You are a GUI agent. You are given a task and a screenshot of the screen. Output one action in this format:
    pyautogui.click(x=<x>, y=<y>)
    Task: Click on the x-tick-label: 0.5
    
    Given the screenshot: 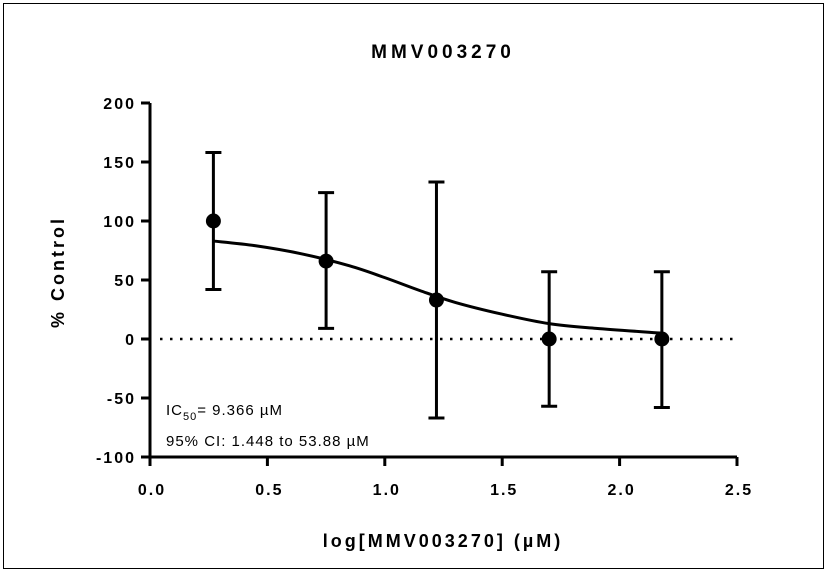 What is the action you would take?
    pyautogui.click(x=269, y=490)
    